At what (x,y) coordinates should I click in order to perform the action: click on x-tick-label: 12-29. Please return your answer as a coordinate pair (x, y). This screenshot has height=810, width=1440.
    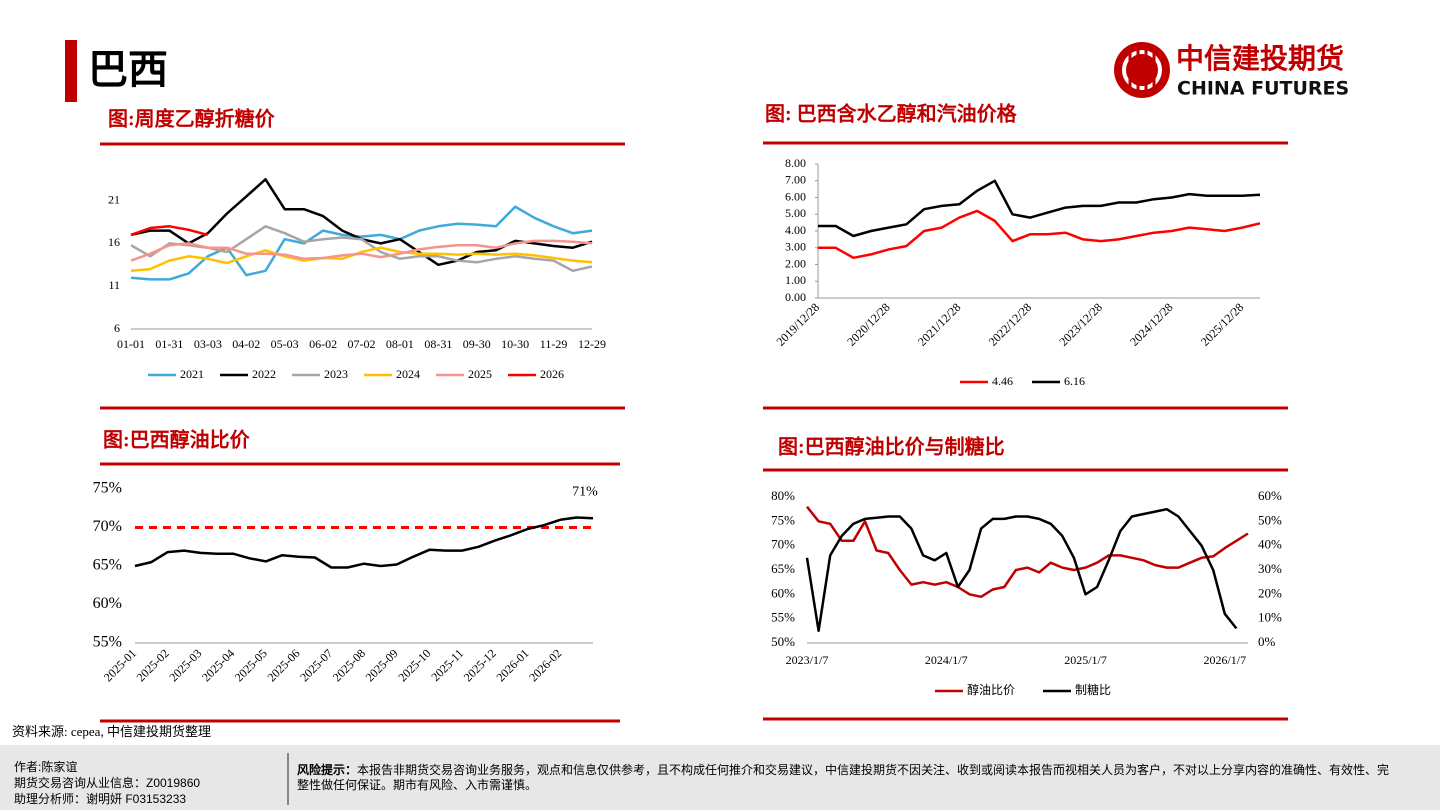
    Looking at the image, I should click on (592, 344).